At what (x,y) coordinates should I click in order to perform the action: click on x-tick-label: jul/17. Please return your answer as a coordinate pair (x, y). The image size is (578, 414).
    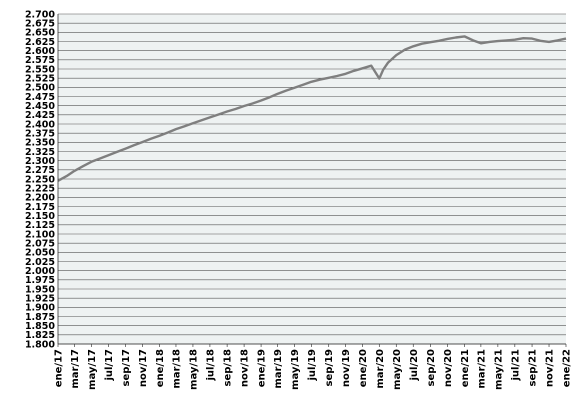
    Looking at the image, I should click on (109, 365).